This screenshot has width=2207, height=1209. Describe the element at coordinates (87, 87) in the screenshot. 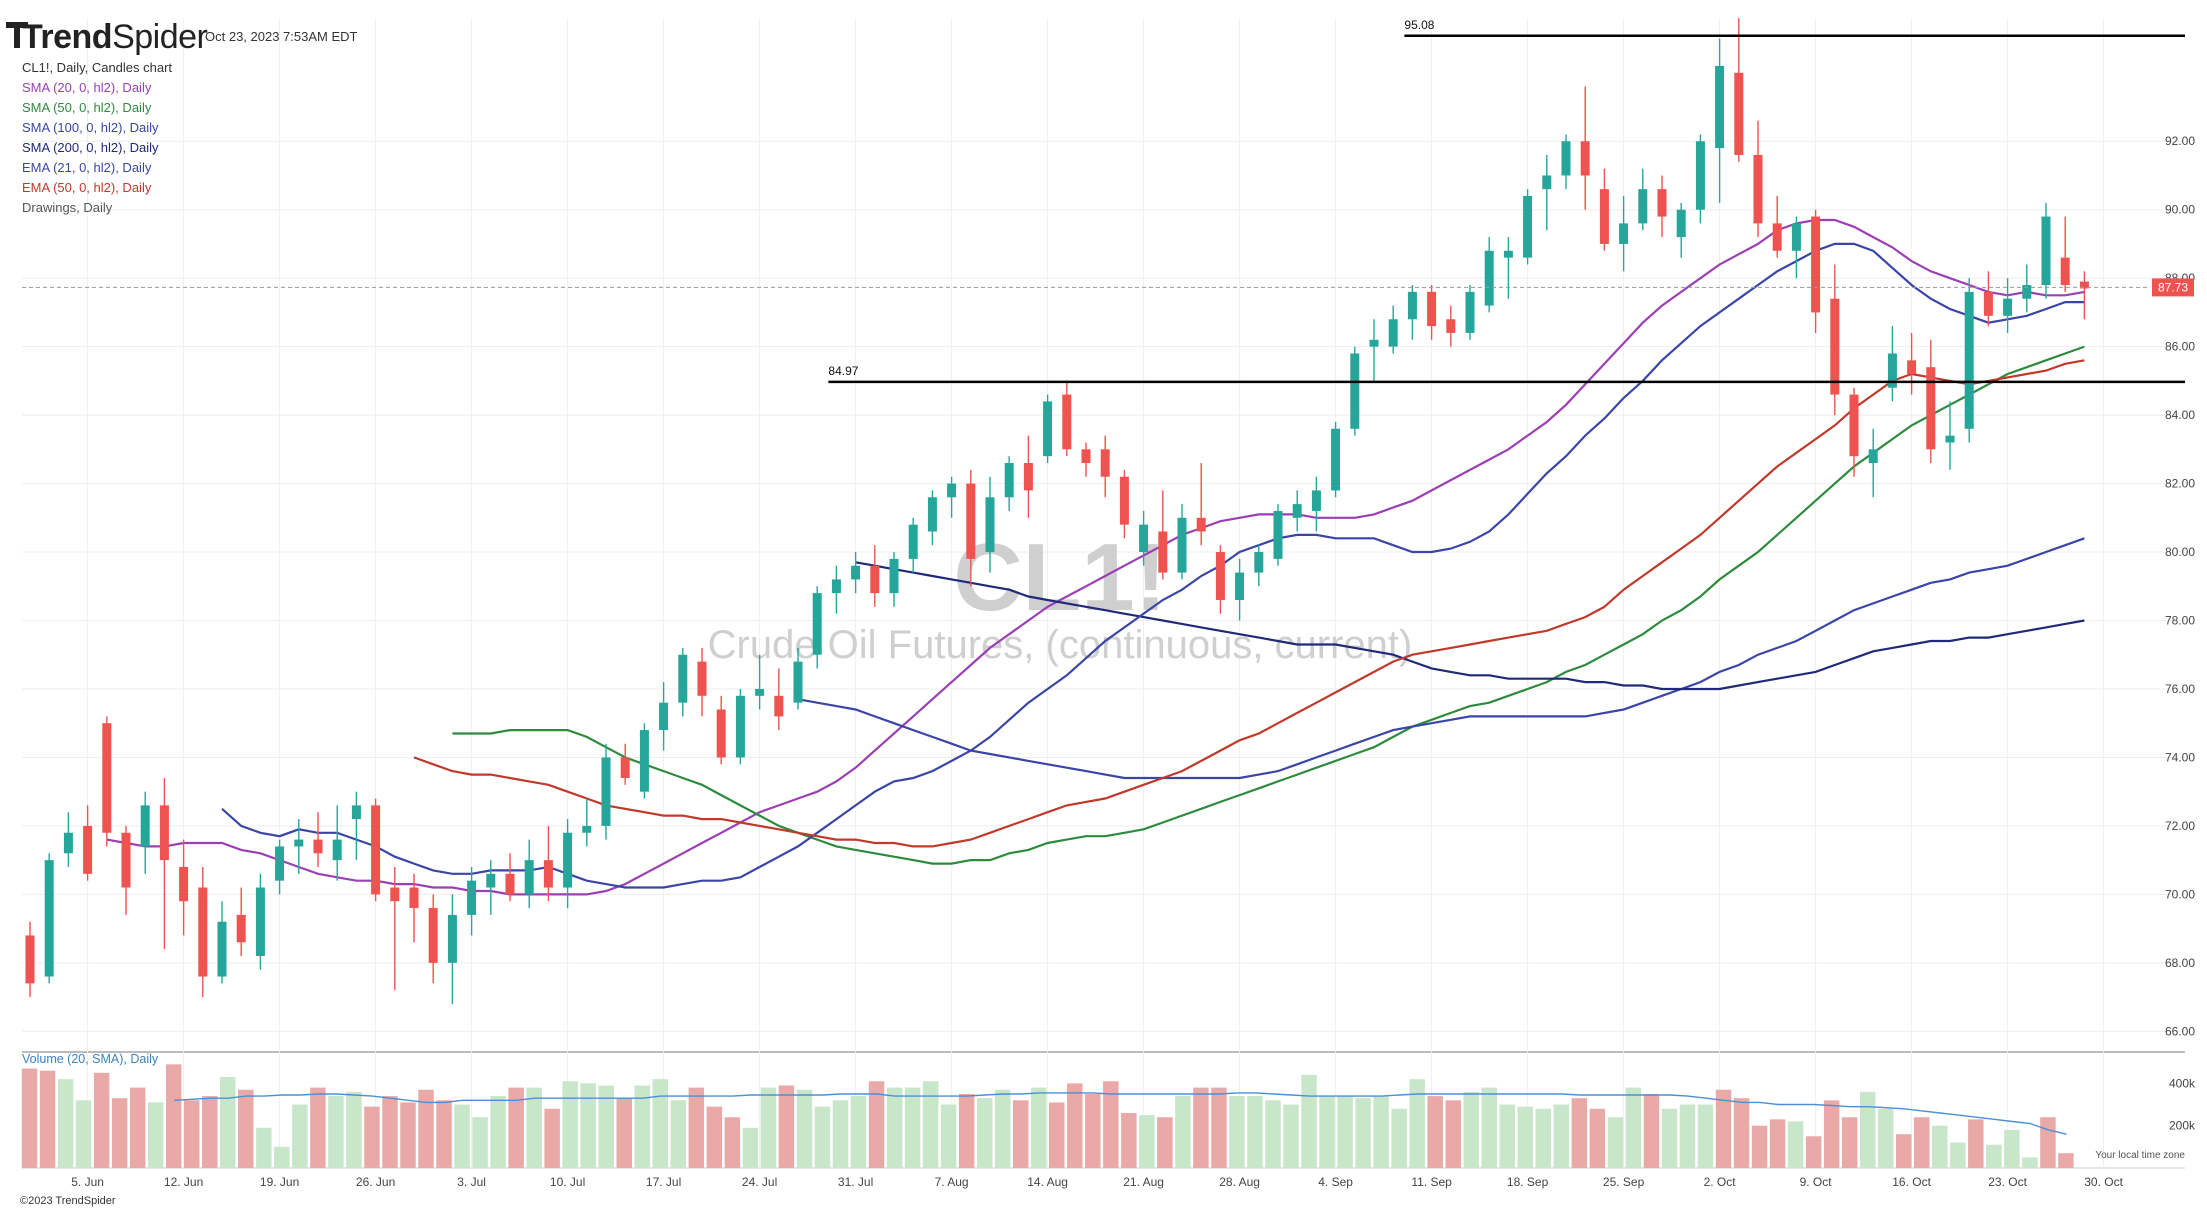

I see `legend-item: SMA (20, 0, hl2), Daily` at that location.